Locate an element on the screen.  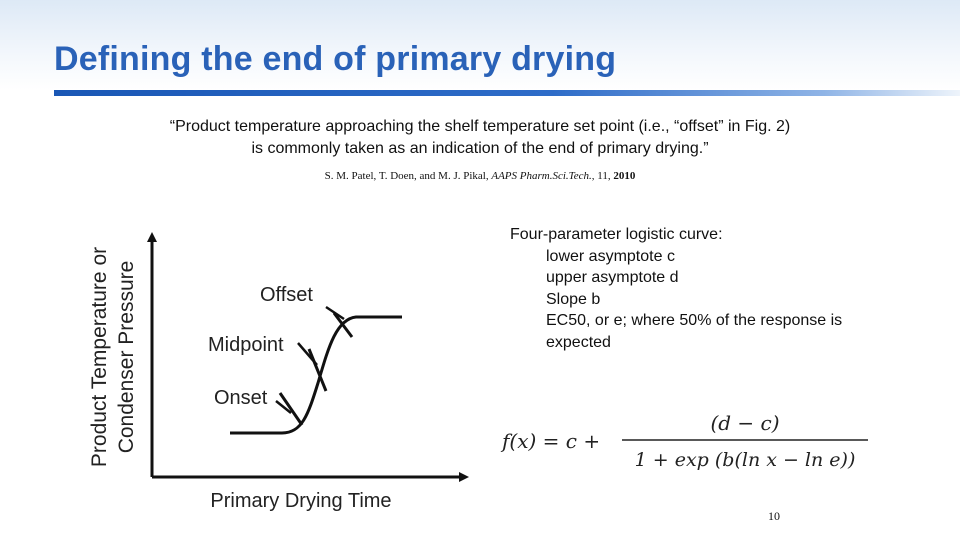
drying-curve is located at coordinates (316, 375).